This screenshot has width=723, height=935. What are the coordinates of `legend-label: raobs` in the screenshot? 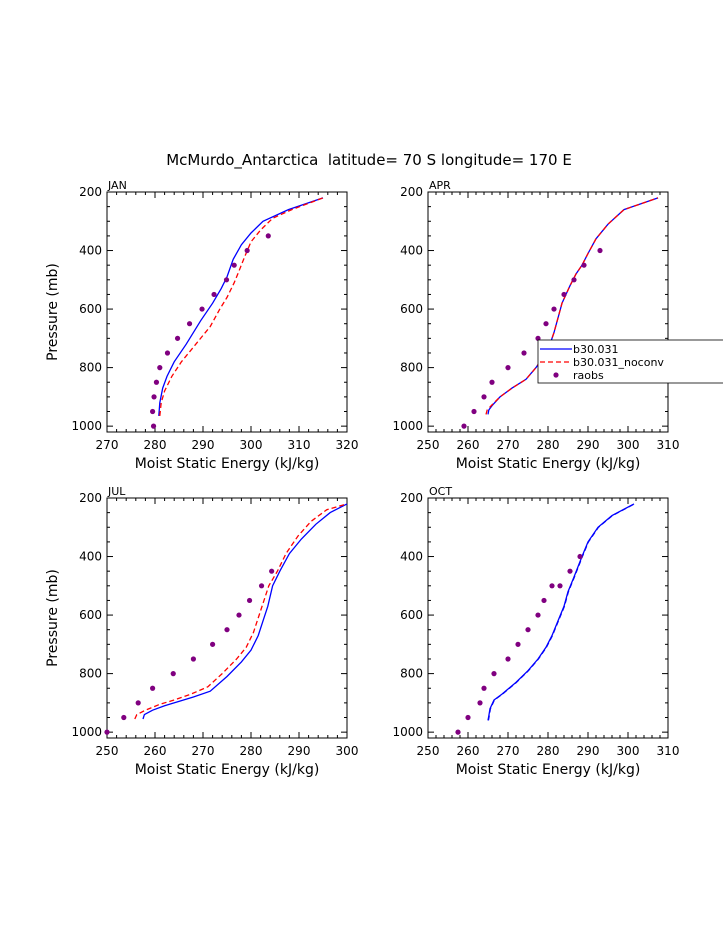 It's located at (588, 375).